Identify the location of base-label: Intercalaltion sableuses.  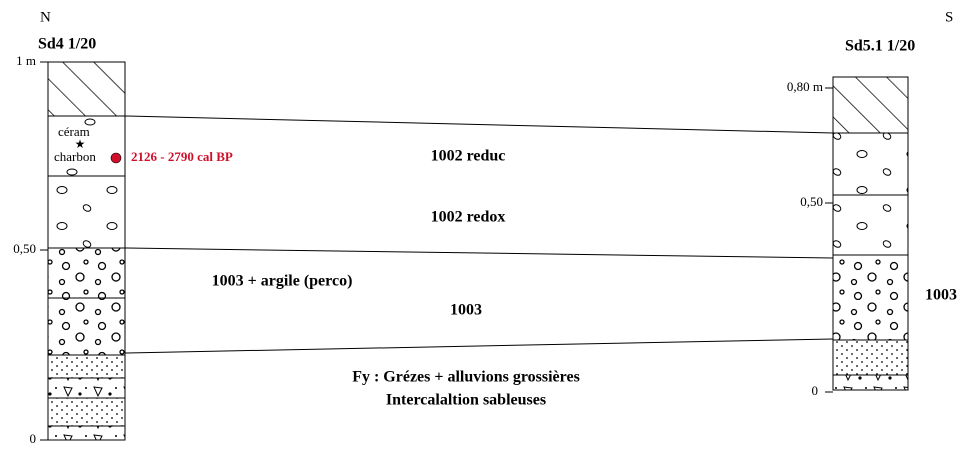
(466, 400).